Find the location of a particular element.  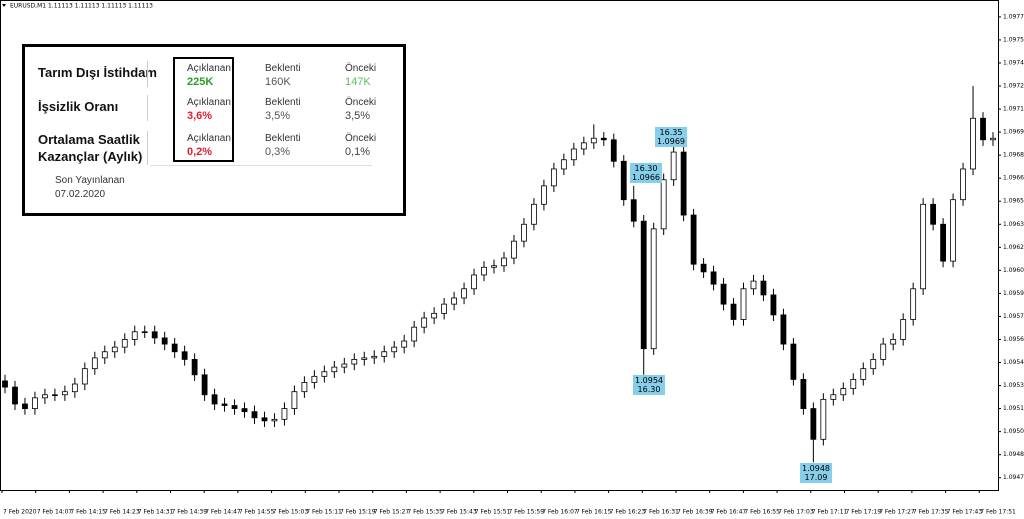

previous-value: 0,1% is located at coordinates (358, 152).